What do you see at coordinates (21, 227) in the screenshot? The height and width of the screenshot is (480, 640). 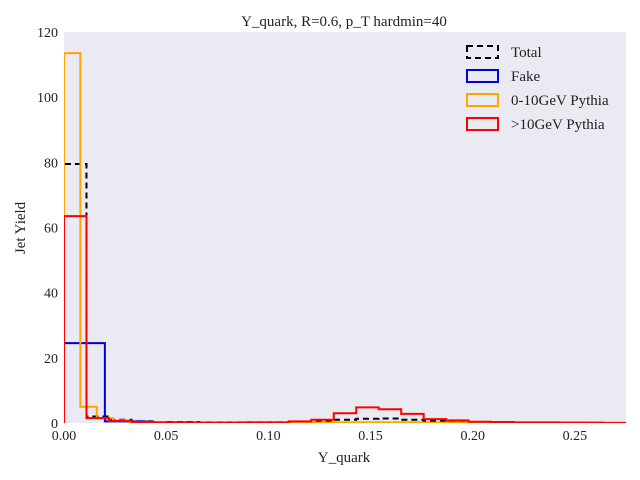 I see `y-axis-label: Jet Yield` at bounding box center [21, 227].